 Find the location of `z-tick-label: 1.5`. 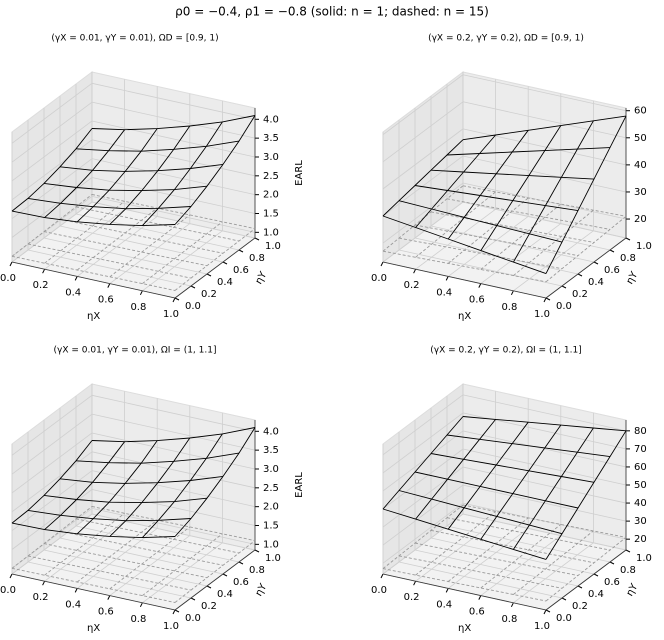

z-tick-label: 1.5 is located at coordinates (271, 214).